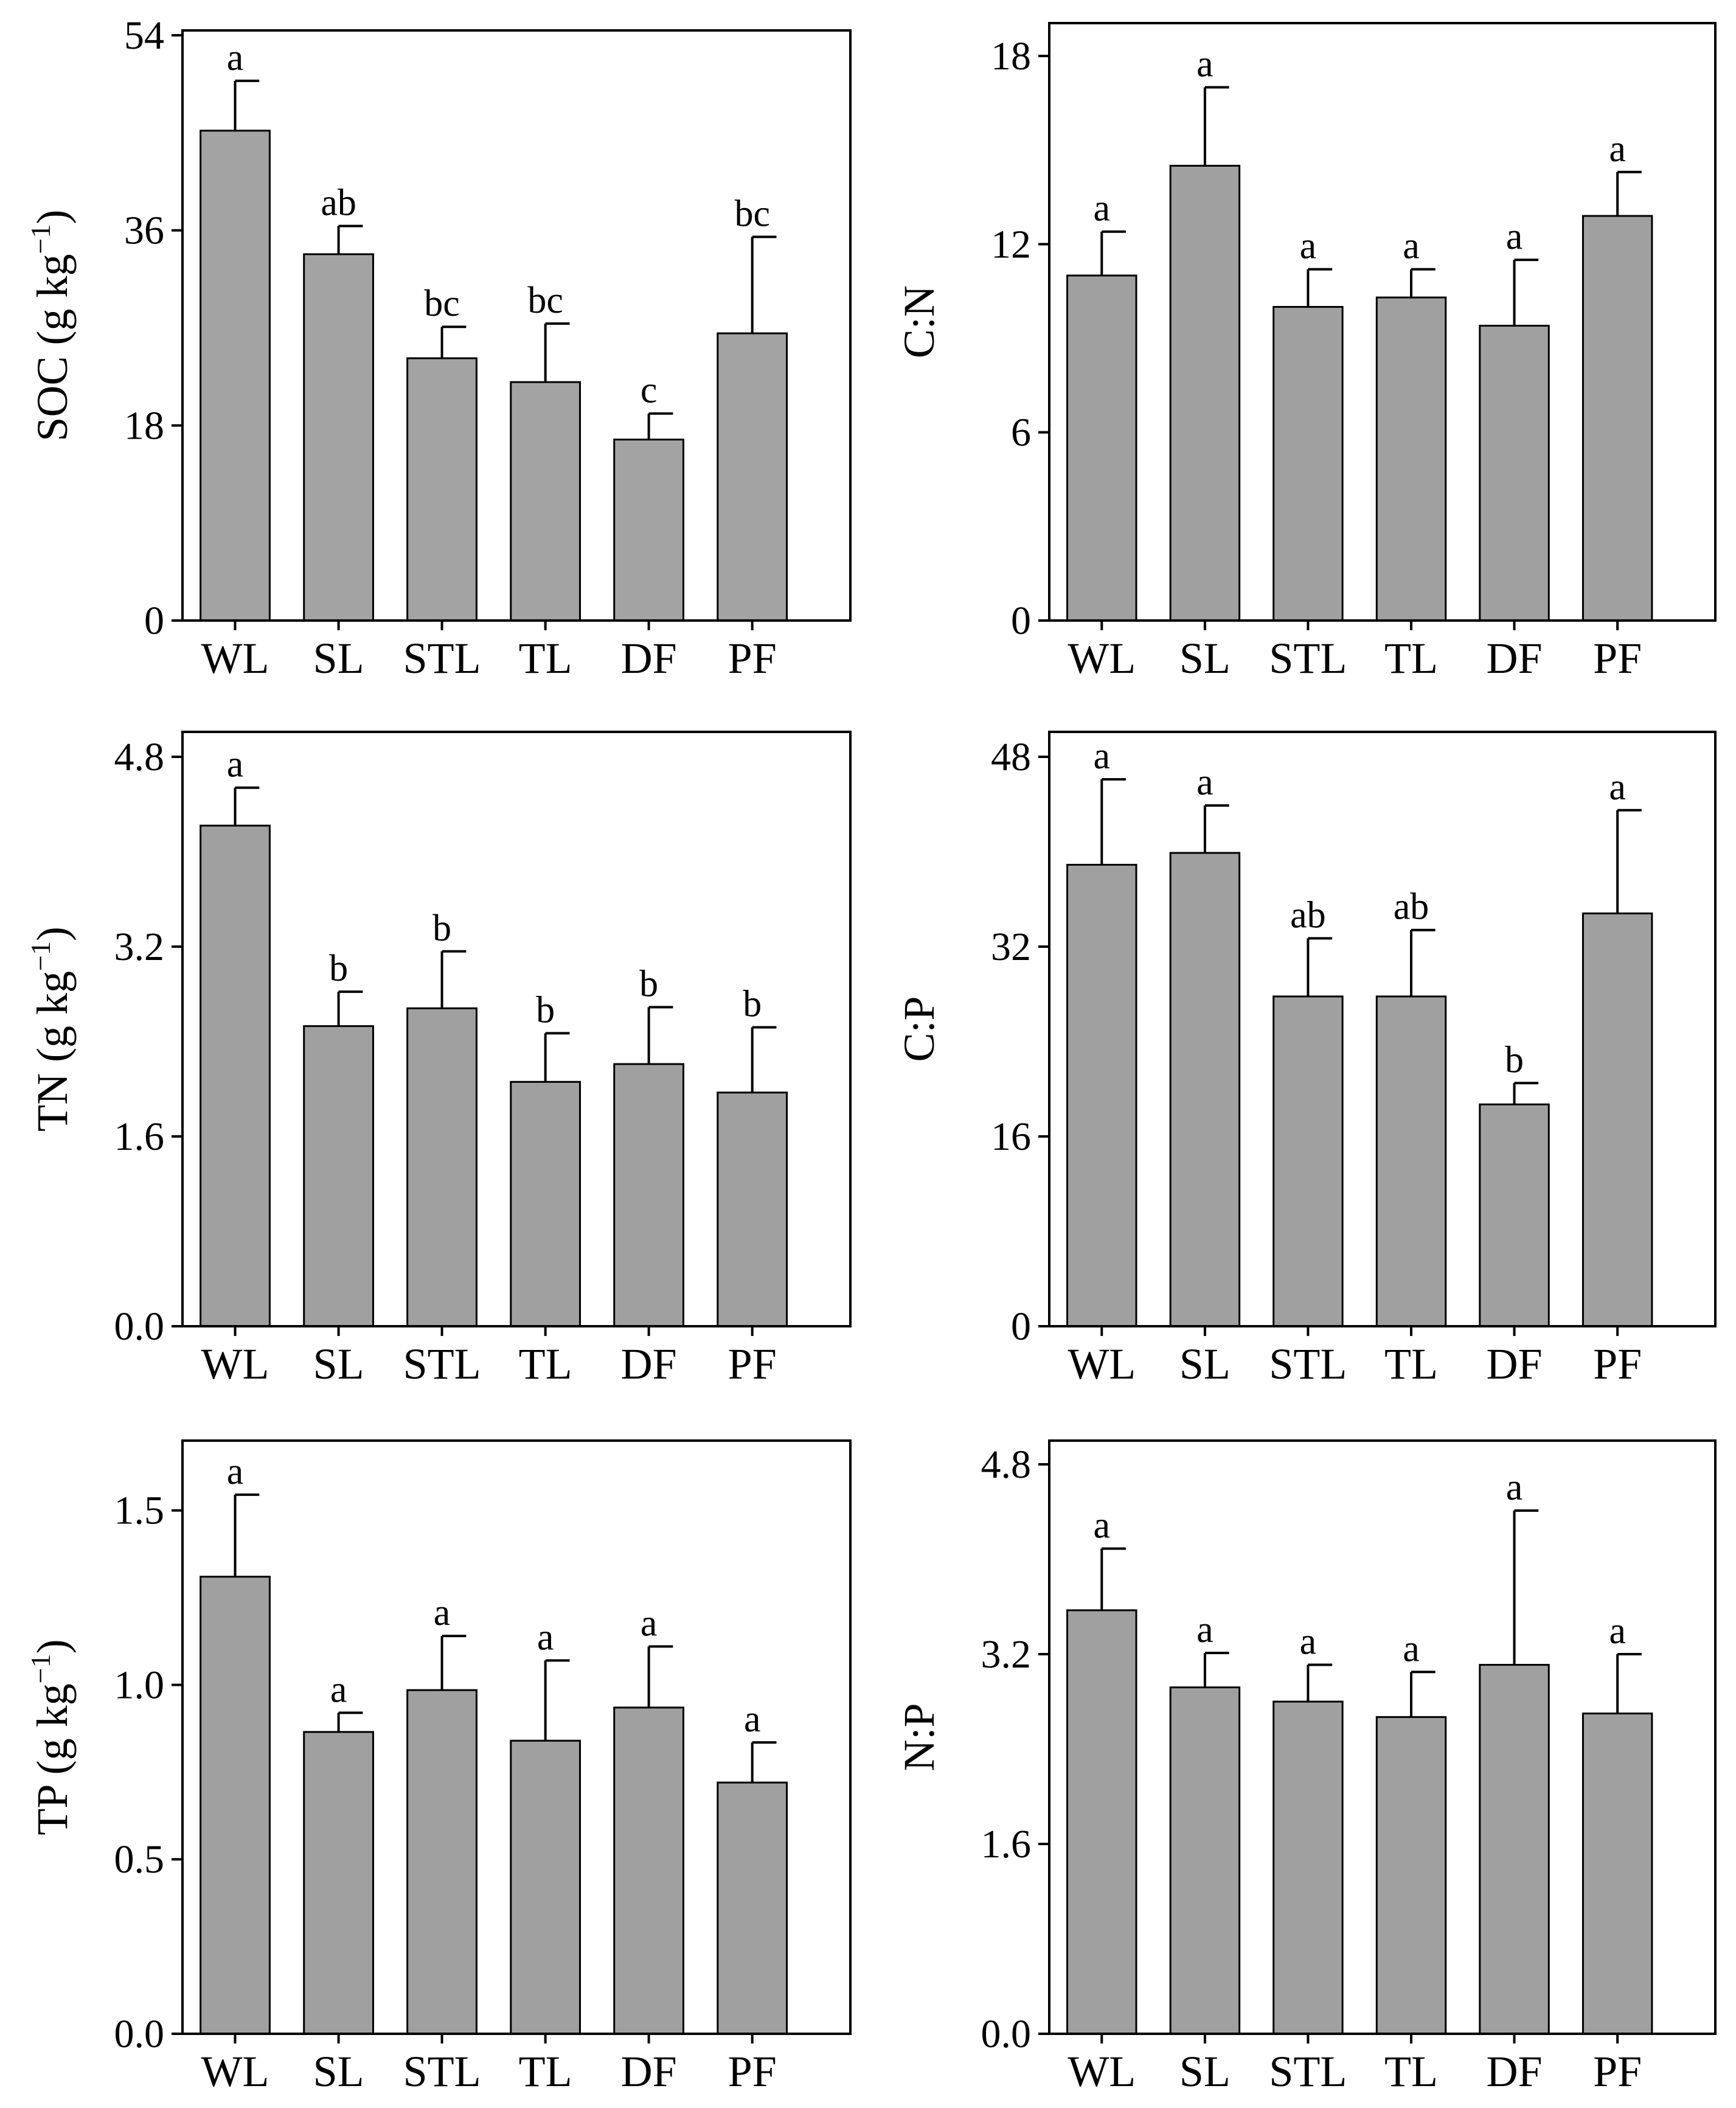 The height and width of the screenshot is (2108, 1736). I want to click on y-tick-label: 3.2, so click(139, 947).